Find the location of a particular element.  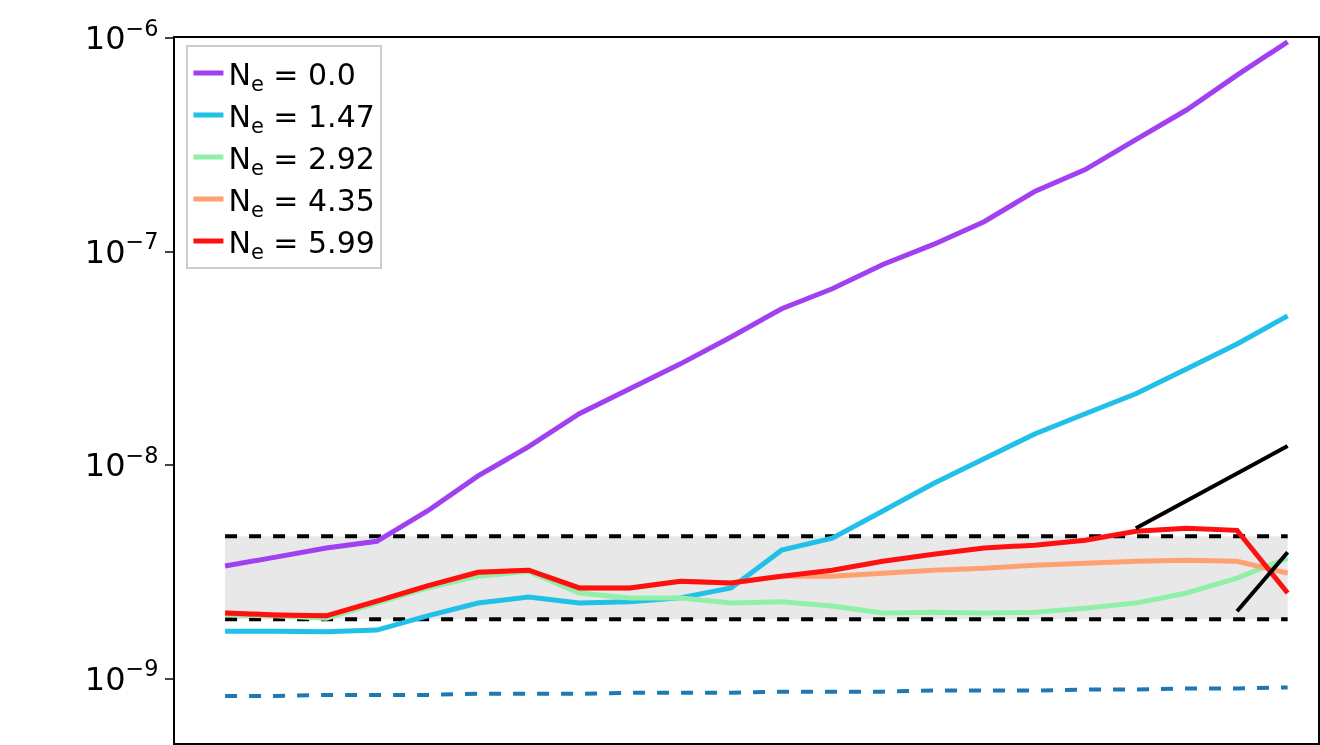

line-series is located at coordinates (756, 691).